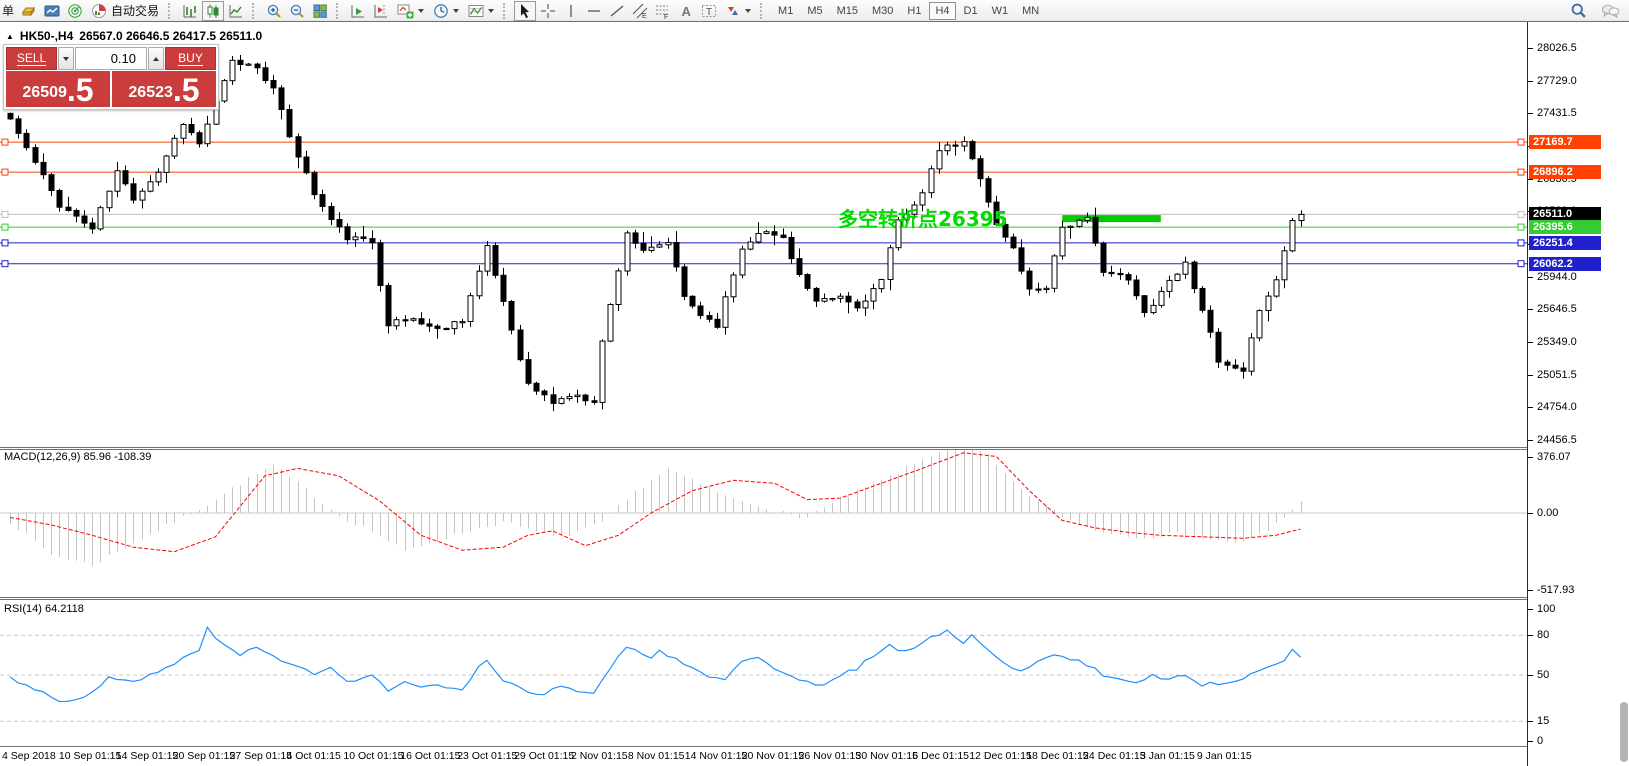 This screenshot has width=1629, height=766. I want to click on terminal-button, so click(52, 11).